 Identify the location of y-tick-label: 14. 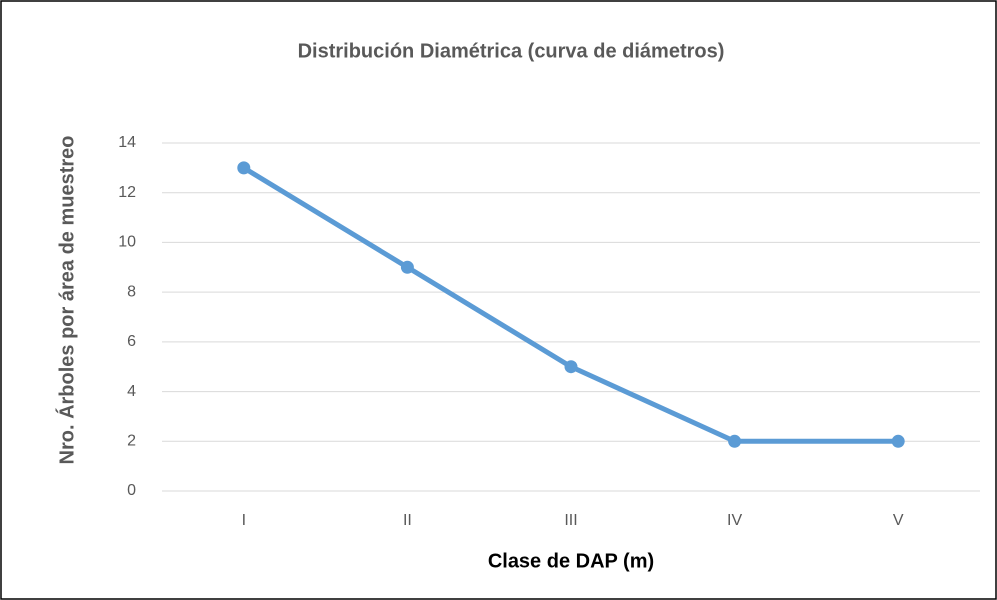
(127, 142).